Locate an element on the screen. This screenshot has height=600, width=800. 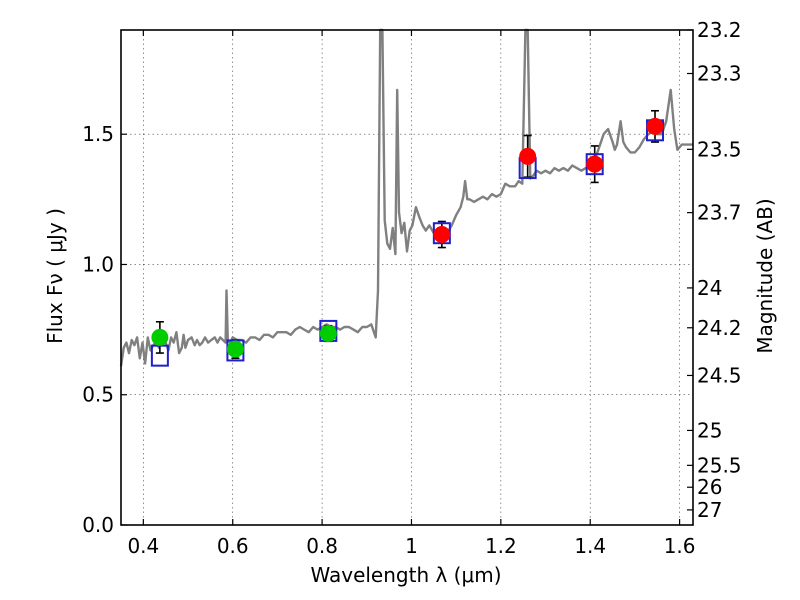
y2-tick-label: 23.5 is located at coordinates (719, 149).